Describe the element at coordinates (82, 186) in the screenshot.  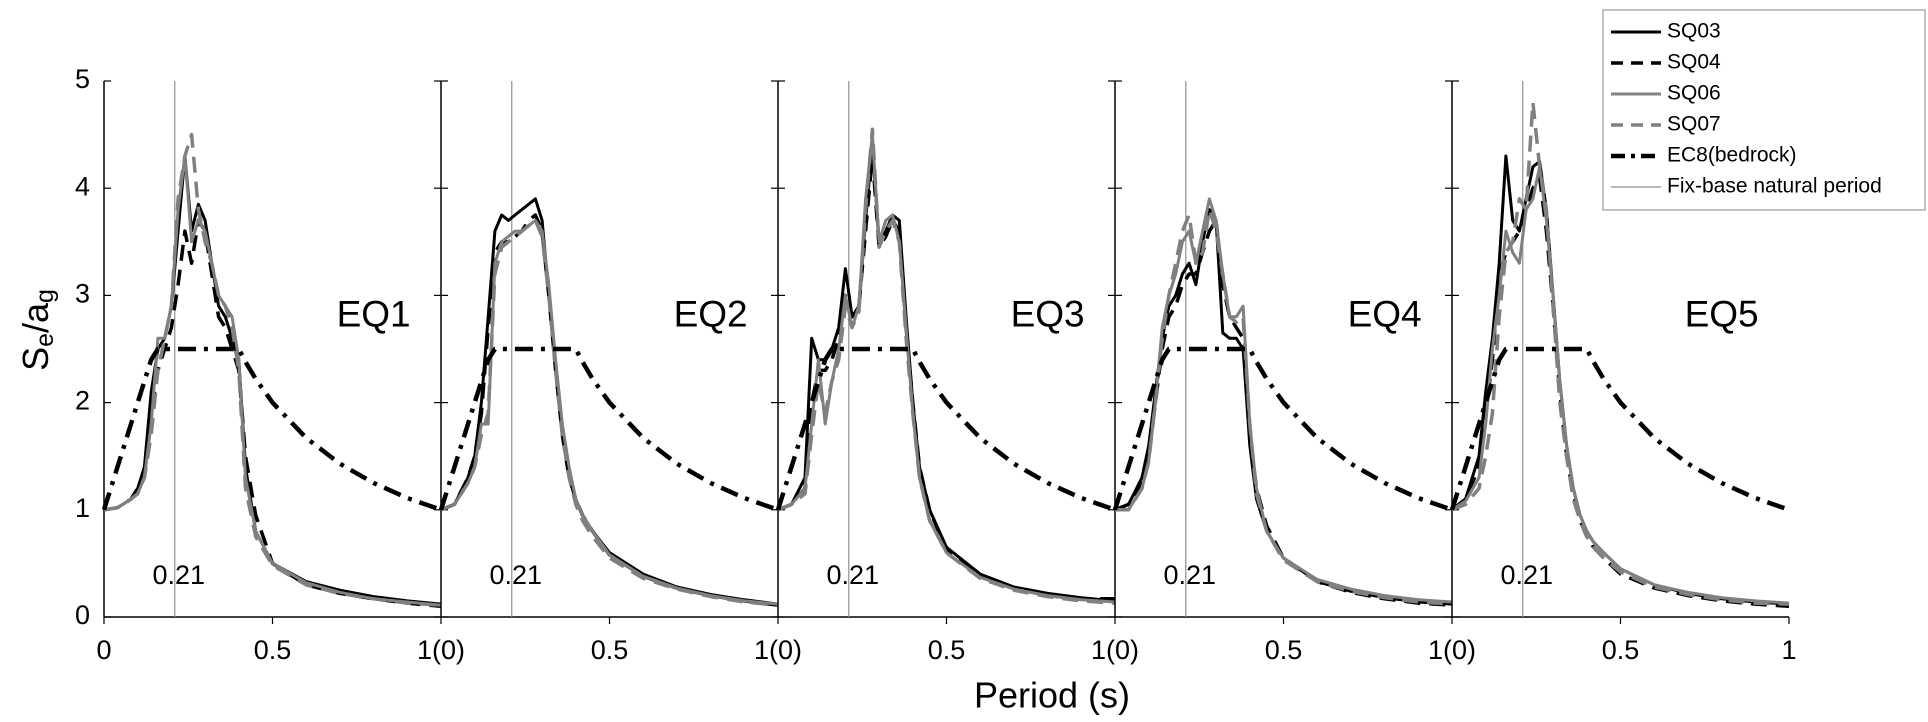
I see `y-tick-label: 4` at that location.